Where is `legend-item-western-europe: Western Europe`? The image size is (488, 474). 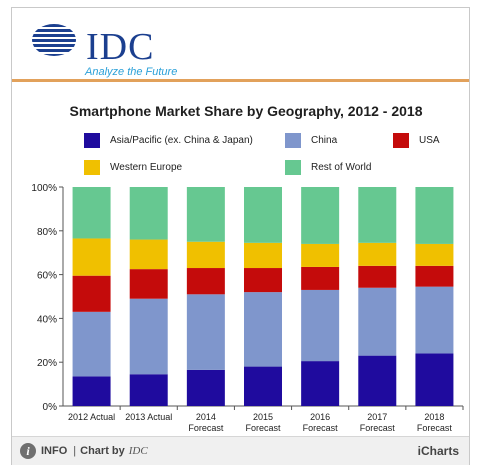 legend-item-western-europe: Western Europe is located at coordinates (133, 167).